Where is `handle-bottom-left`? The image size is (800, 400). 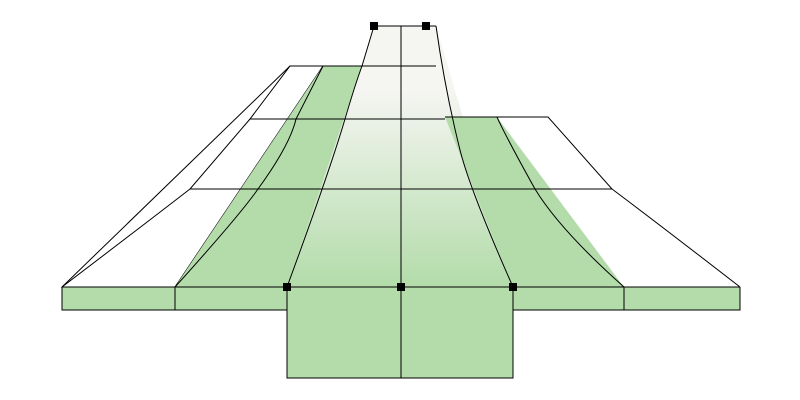 handle-bottom-left is located at coordinates (287, 287).